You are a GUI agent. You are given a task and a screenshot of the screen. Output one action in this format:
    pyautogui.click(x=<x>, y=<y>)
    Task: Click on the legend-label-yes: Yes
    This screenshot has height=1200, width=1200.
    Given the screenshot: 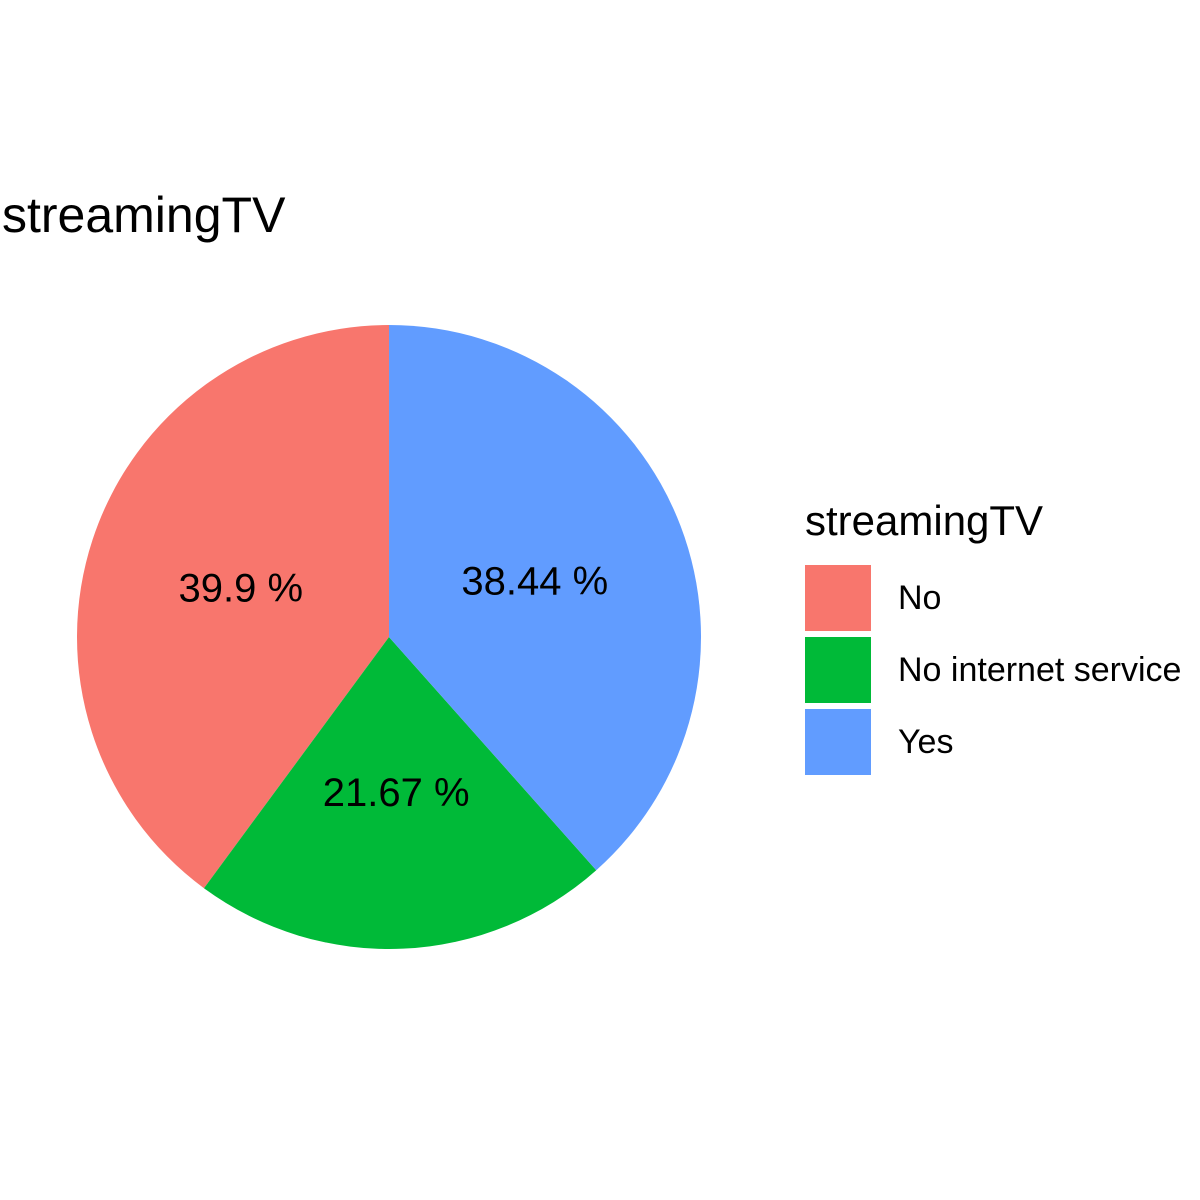 What is the action you would take?
    pyautogui.click(x=926, y=741)
    